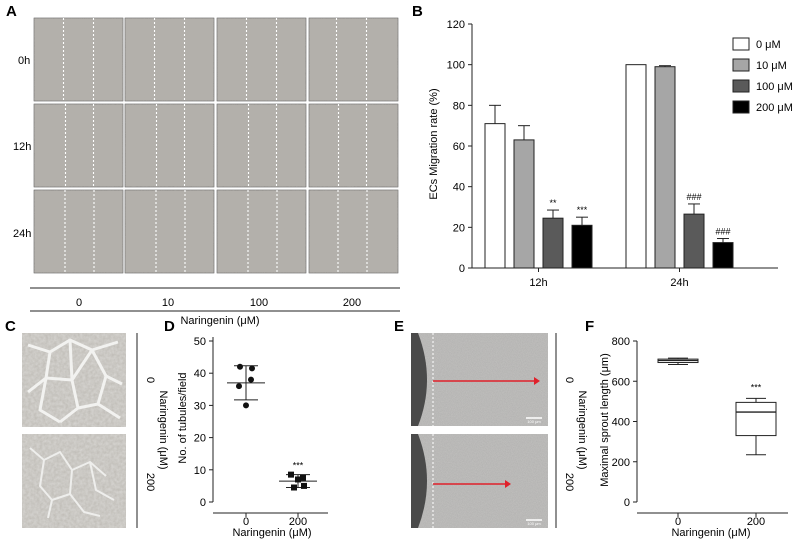 Image resolution: width=798 pixels, height=540 pixels. What do you see at coordinates (508, 484) in the screenshot?
I see `sprout-arrowhead-treated` at bounding box center [508, 484].